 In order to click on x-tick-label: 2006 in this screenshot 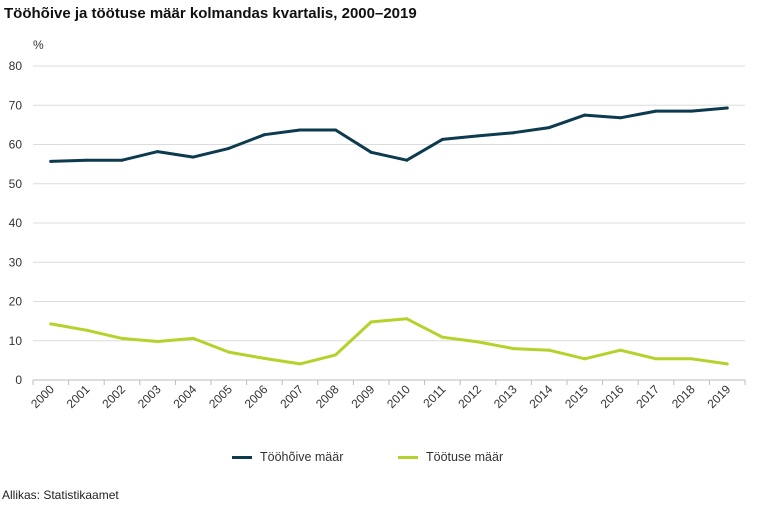, I will do `click(256, 396)`.